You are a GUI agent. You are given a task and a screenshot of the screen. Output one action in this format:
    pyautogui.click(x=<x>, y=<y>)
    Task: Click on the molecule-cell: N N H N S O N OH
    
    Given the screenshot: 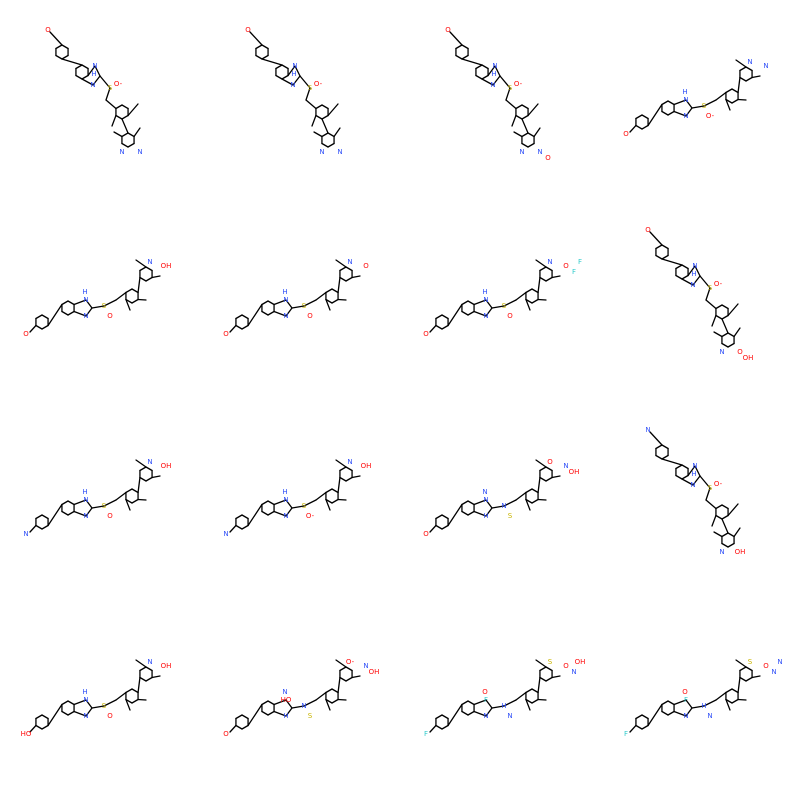 What is the action you would take?
    pyautogui.click(x=100, y=500)
    